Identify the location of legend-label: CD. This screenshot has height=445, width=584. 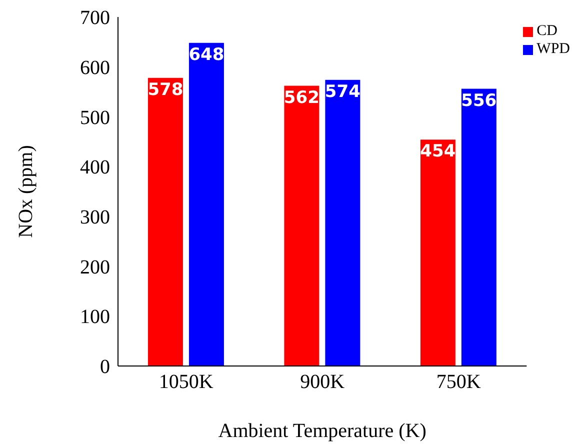
(547, 31).